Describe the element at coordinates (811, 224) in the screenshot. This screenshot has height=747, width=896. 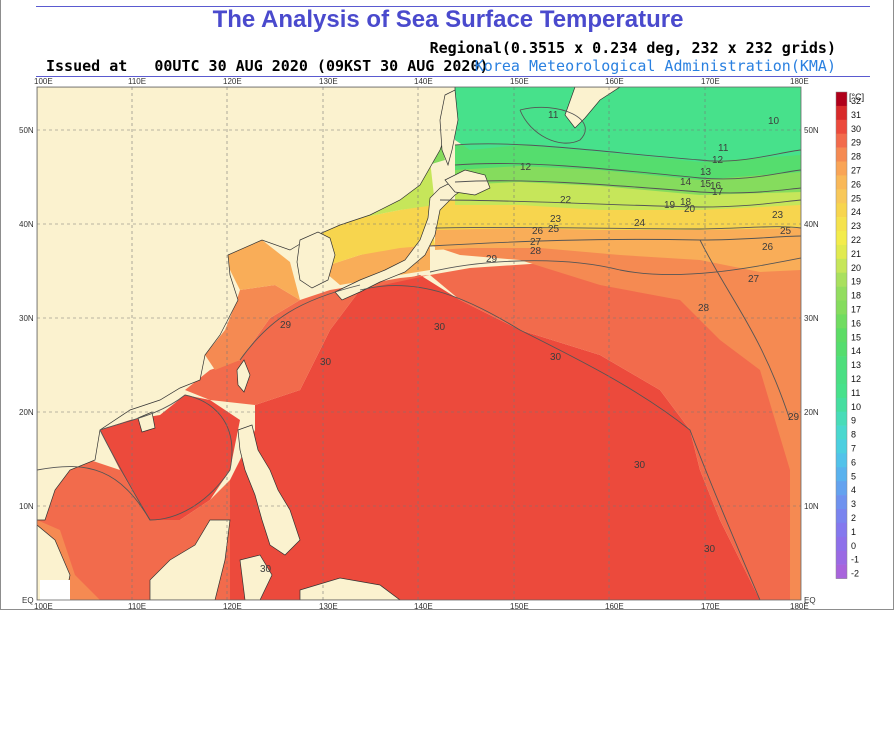
I see `lat-tick-right: 40N` at that location.